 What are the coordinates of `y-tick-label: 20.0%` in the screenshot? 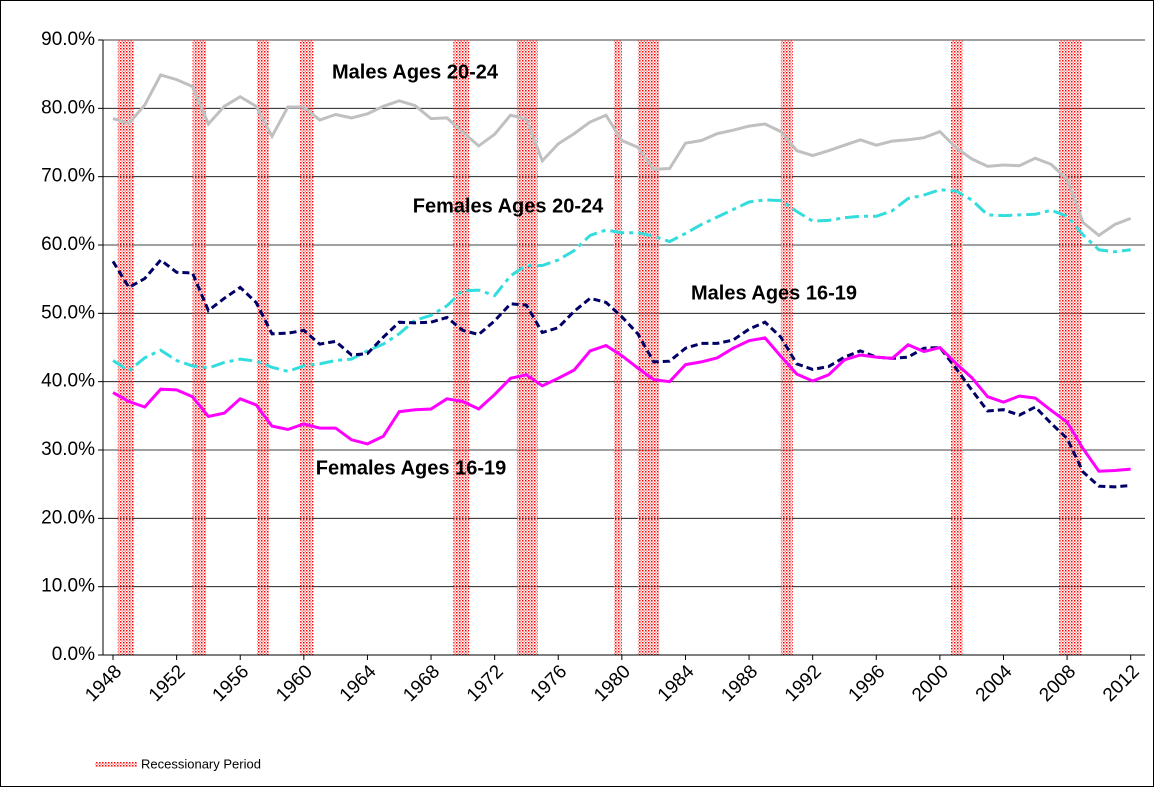 It's located at (68, 517).